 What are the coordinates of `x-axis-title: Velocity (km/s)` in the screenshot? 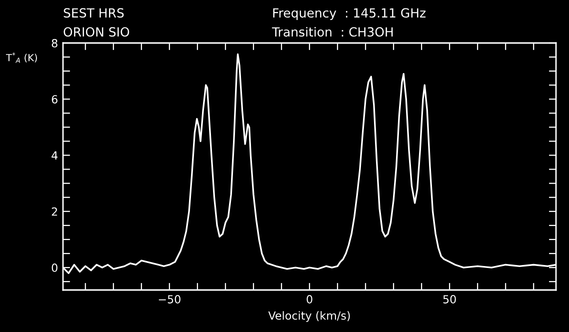 It's located at (309, 316).